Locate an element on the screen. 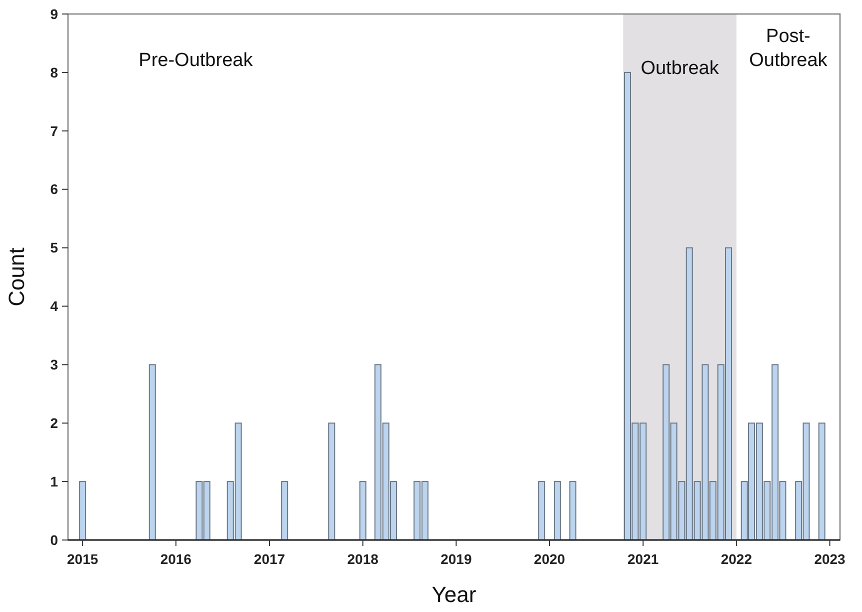 Image resolution: width=862 pixels, height=612 pixels. x-tick-label: 2021 is located at coordinates (643, 559).